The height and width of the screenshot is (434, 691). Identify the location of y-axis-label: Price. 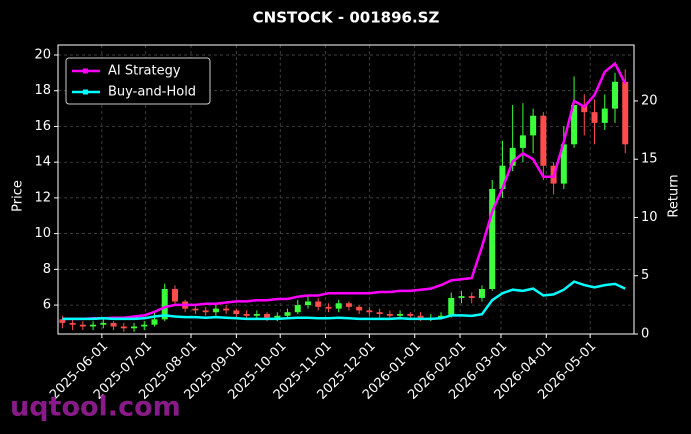
(18, 196).